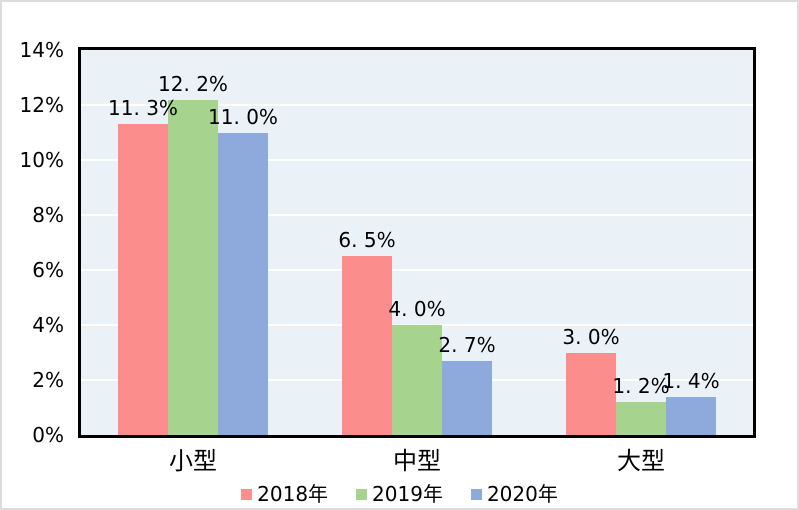 The height and width of the screenshot is (510, 799). What do you see at coordinates (417, 461) in the screenshot?
I see `x-axis-label: 中型` at bounding box center [417, 461].